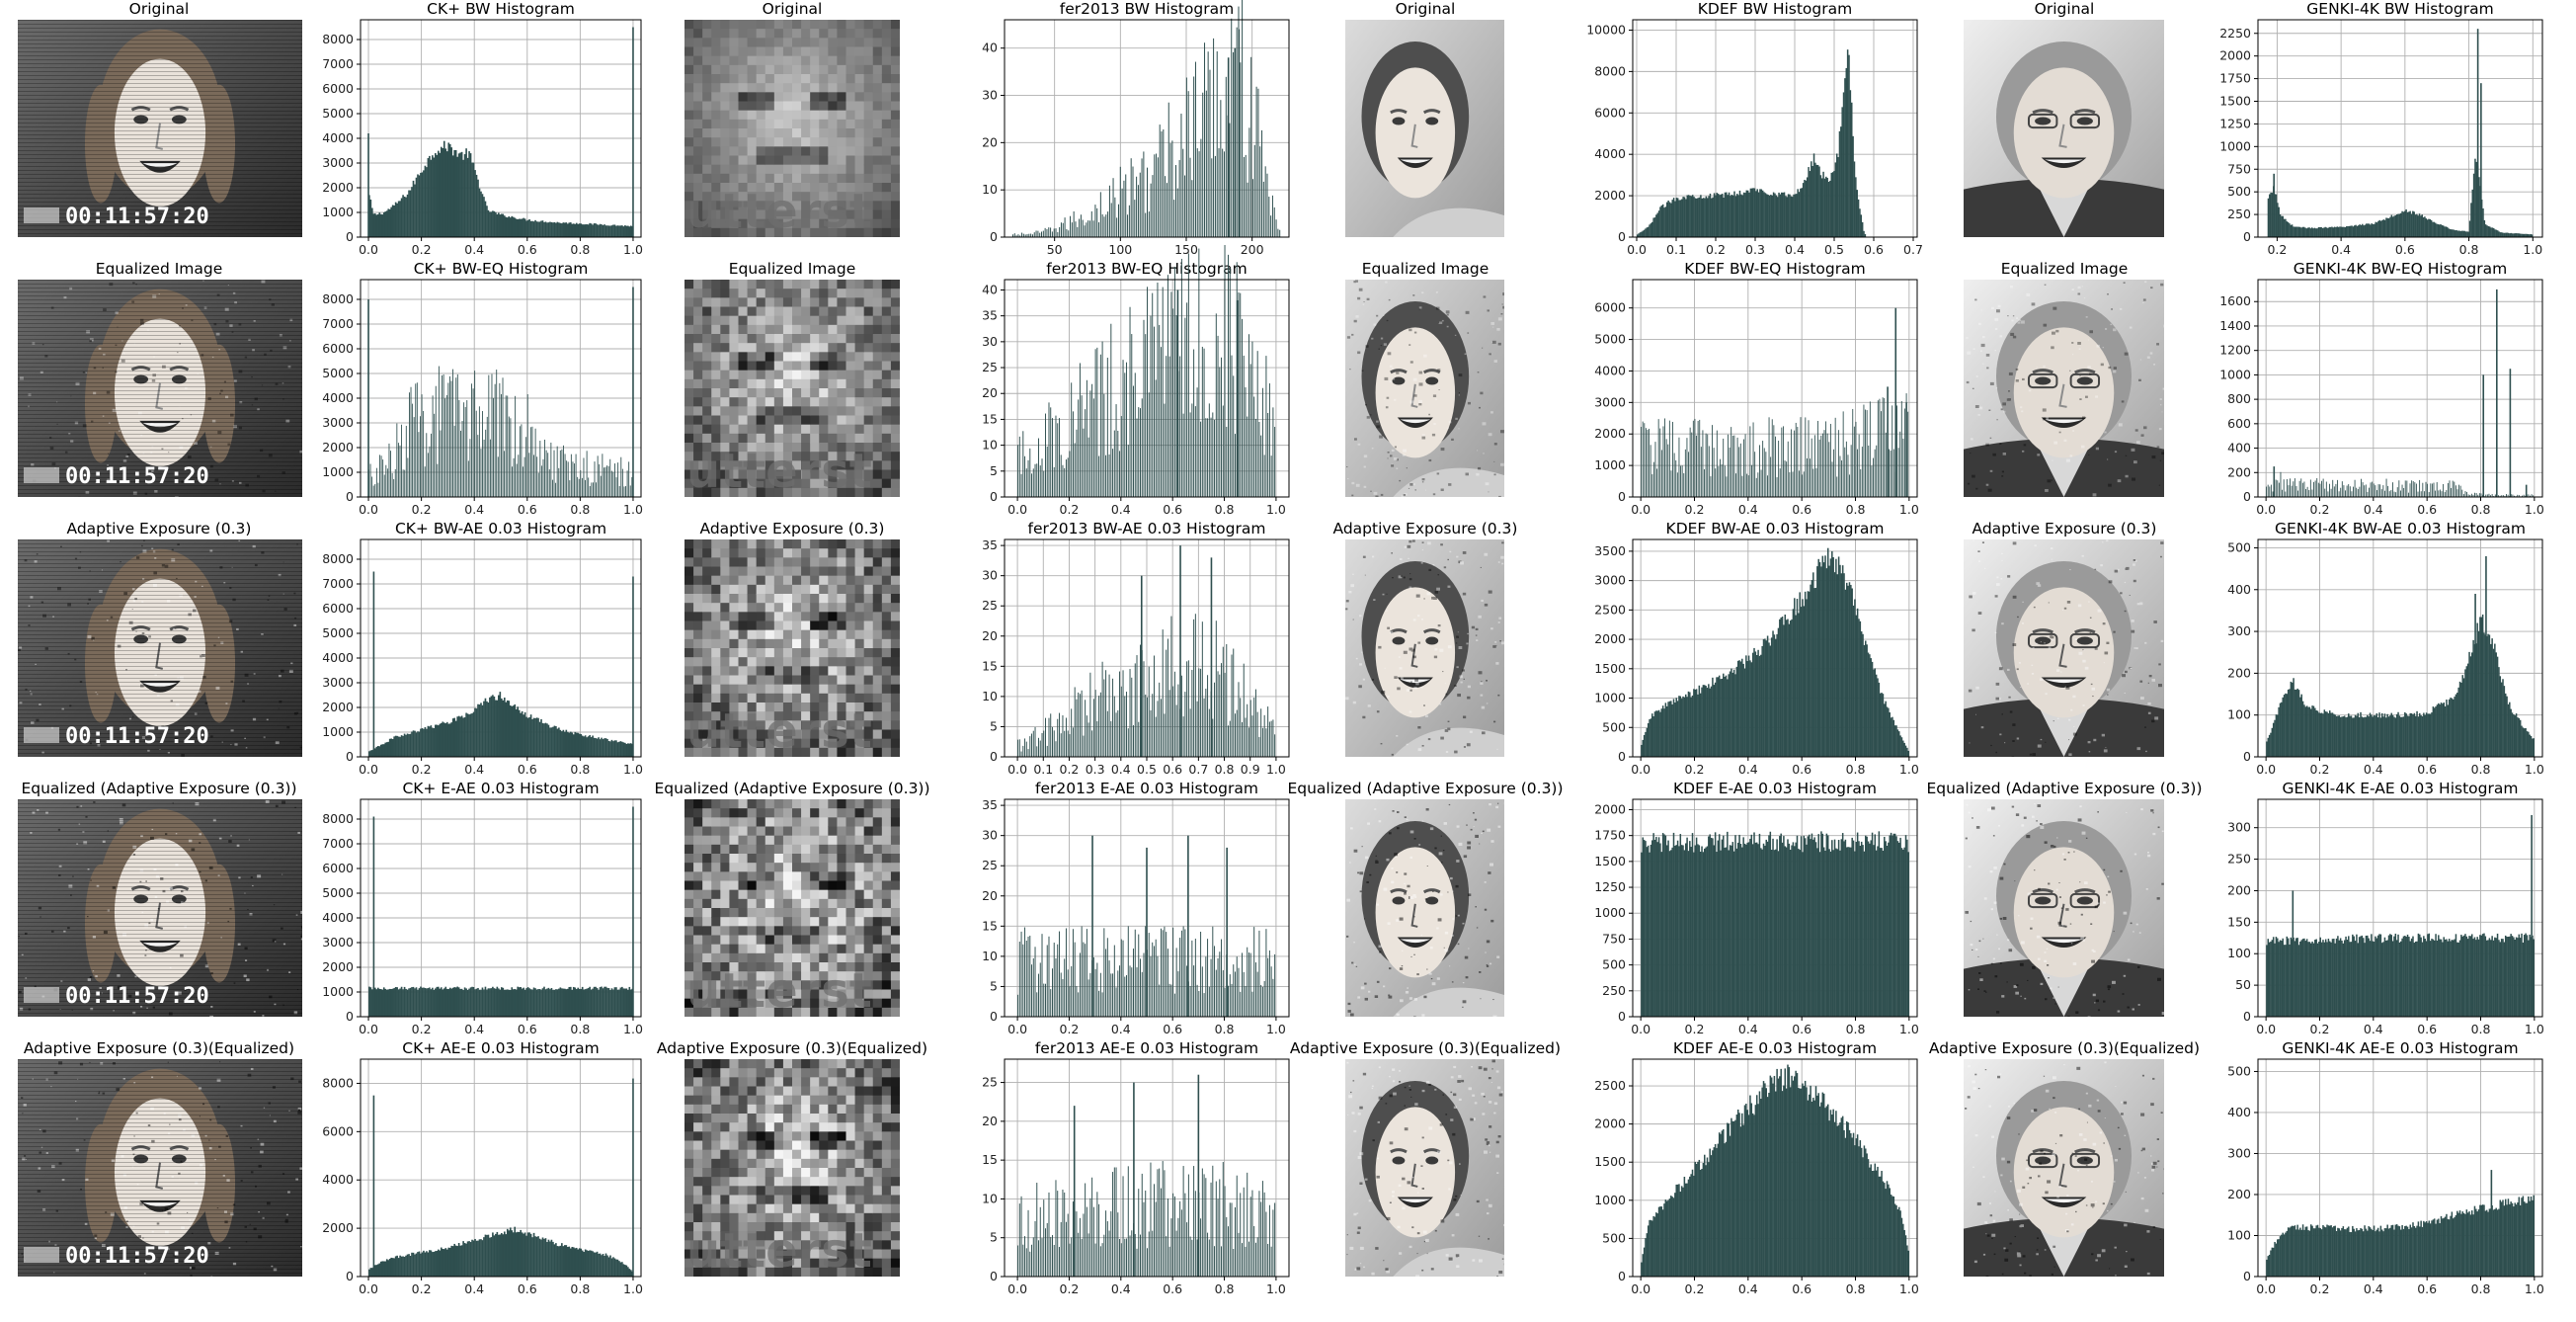 The height and width of the screenshot is (1322, 2576). I want to click on face-image, so click(1424, 128).